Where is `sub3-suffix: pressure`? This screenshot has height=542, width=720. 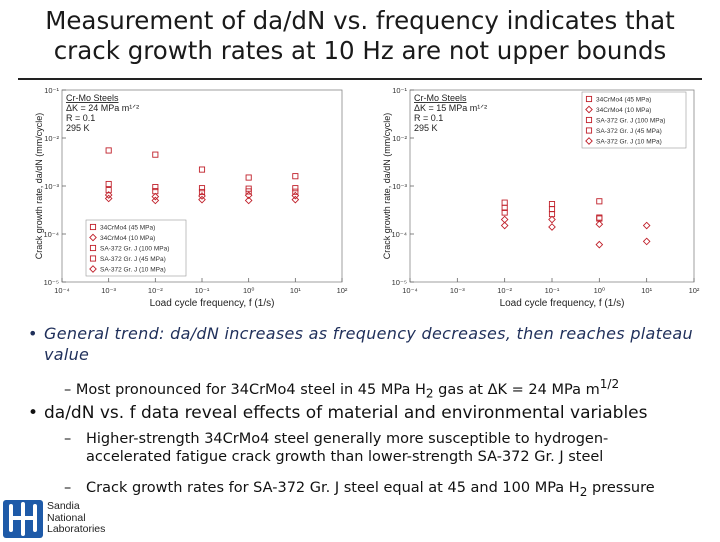 sub3-suffix: pressure is located at coordinates (621, 488).